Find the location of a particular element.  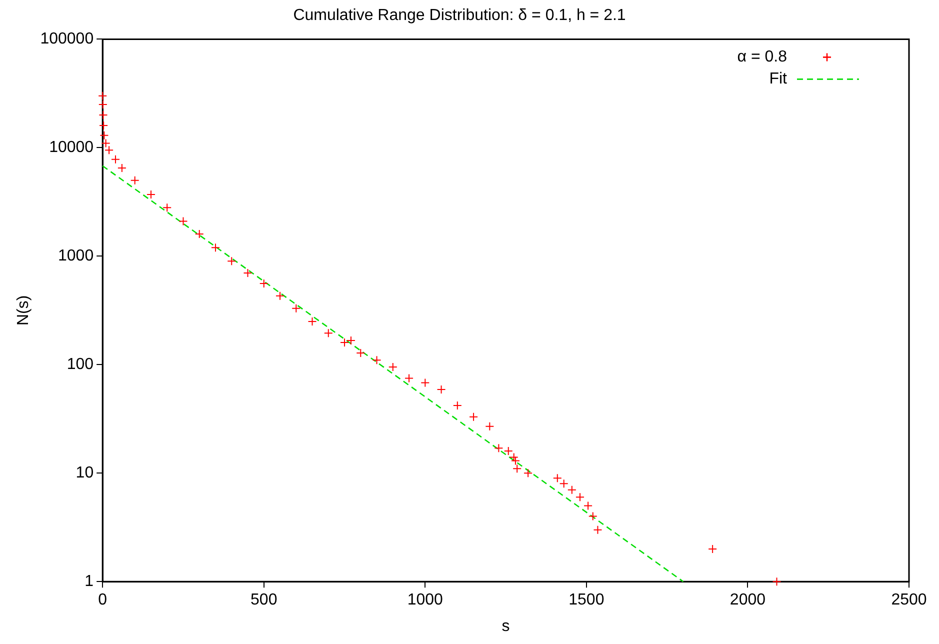

y-tick-label: 10000 is located at coordinates (71, 147).